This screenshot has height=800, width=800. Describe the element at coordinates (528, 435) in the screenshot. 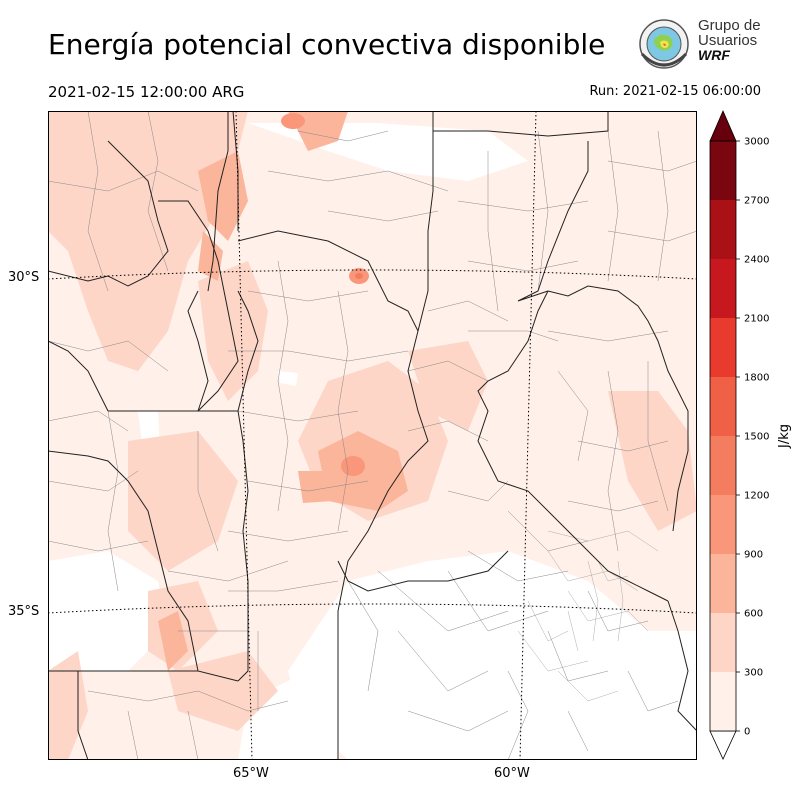

I see `graticule-lon-60w` at that location.